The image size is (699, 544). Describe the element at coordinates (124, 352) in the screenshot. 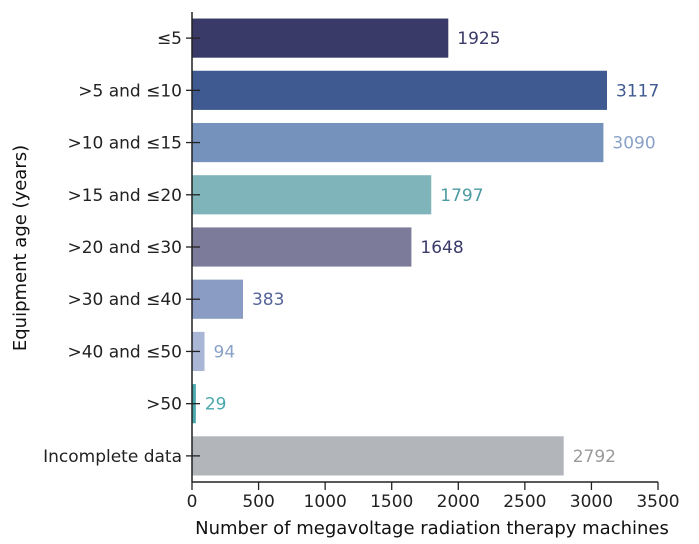

I see `category-label-6: >40 and ≤50` at that location.